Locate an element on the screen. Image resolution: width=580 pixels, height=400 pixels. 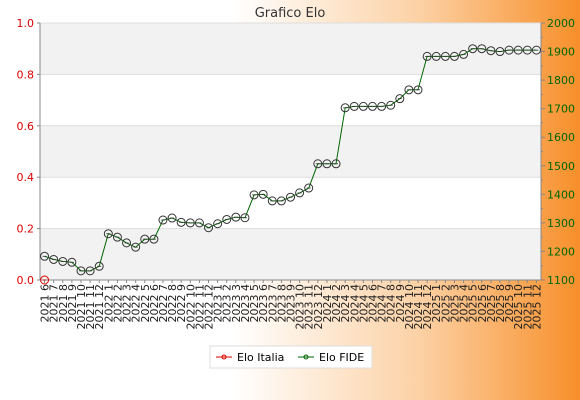
y-right-tick-label: 1600 is located at coordinates (561, 137).